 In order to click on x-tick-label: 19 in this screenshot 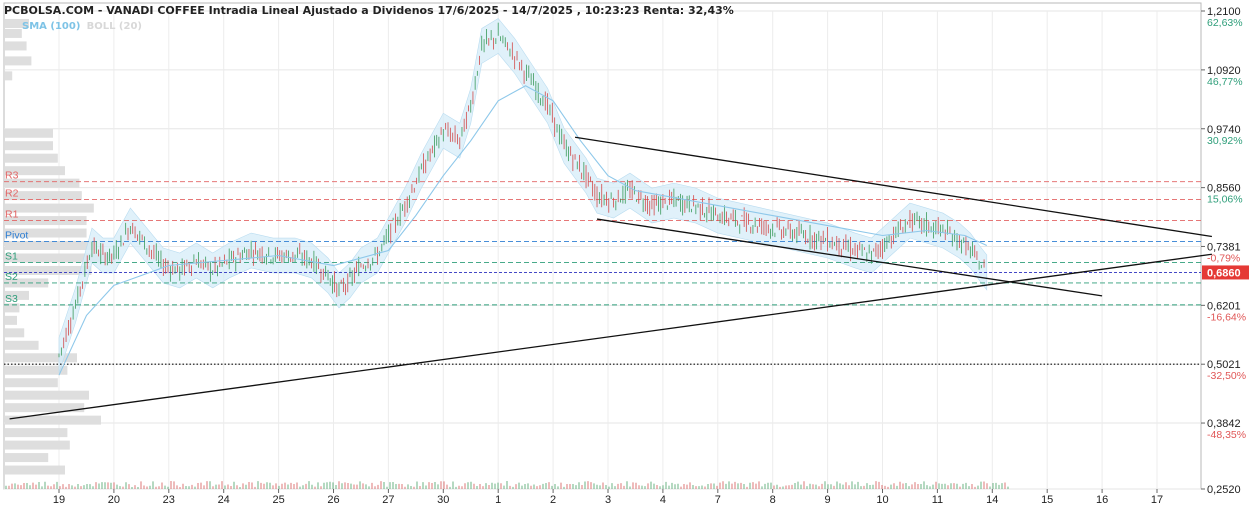, I will do `click(59, 500)`.